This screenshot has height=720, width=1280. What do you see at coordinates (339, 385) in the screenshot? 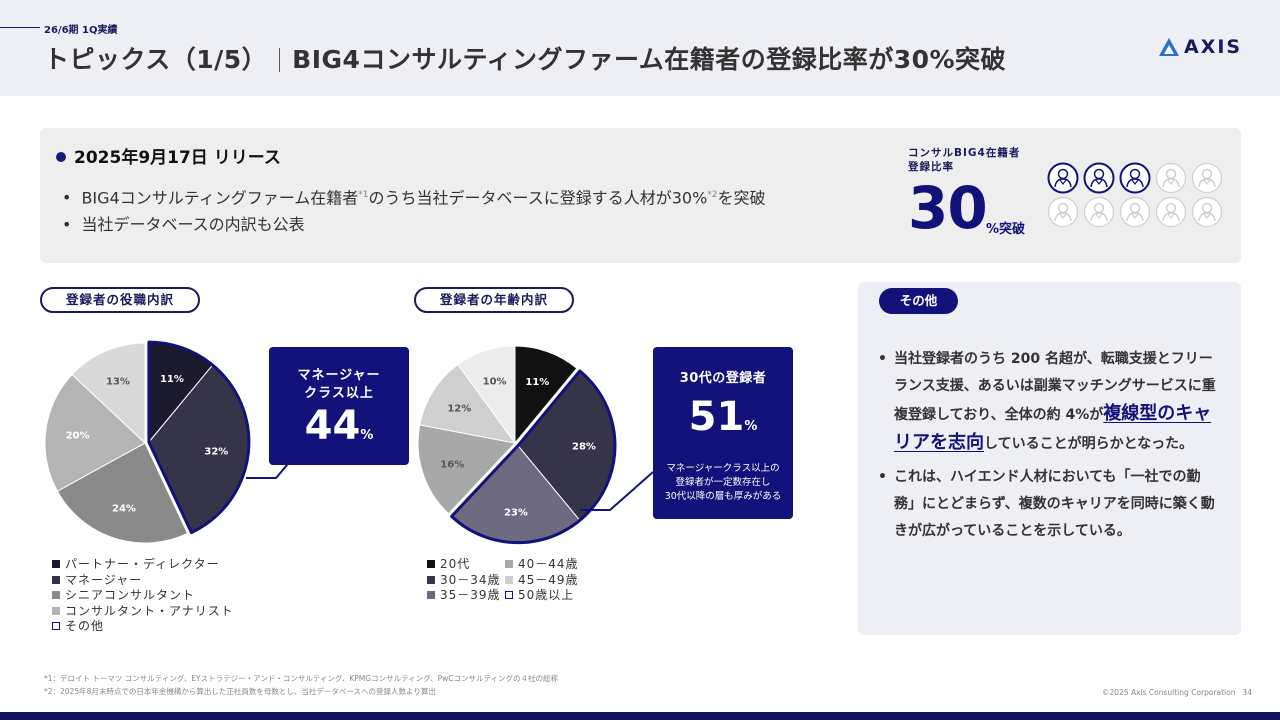
I see `role-callout-caption: マネージャー クラス以上` at bounding box center [339, 385].